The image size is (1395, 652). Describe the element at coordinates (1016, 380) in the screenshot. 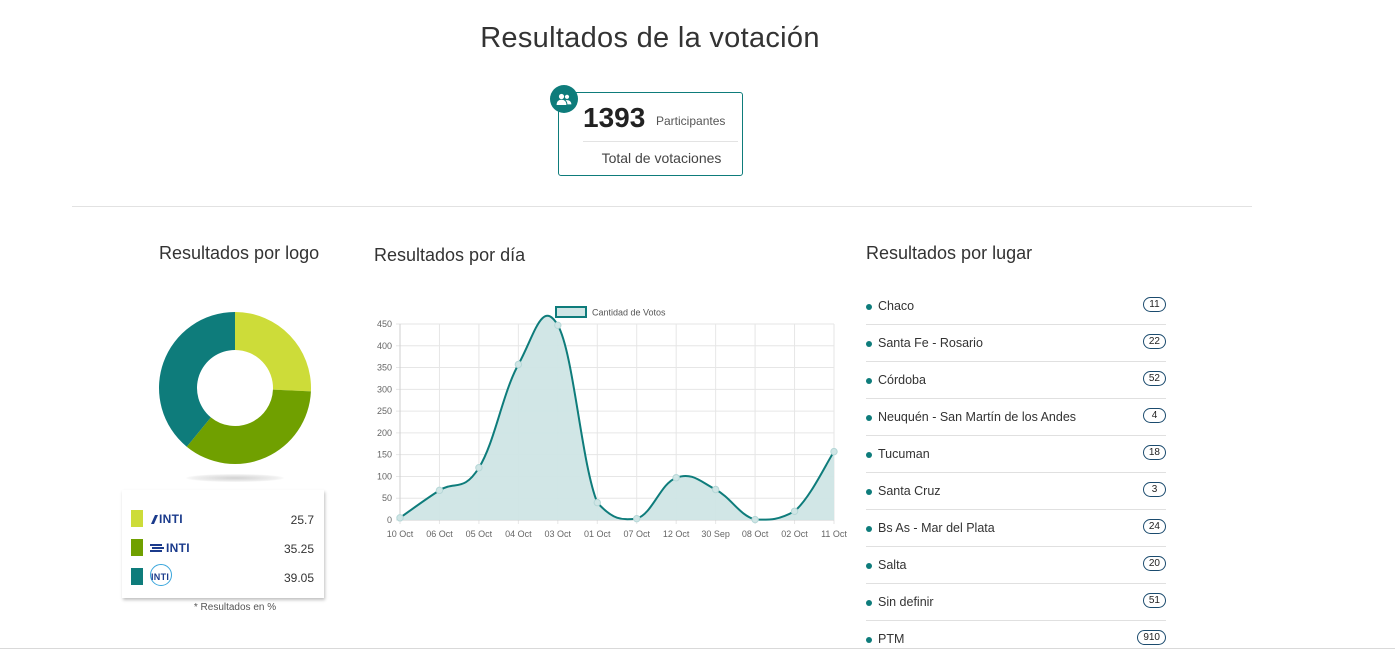

I see `list-item: Córdoba 52` at that location.